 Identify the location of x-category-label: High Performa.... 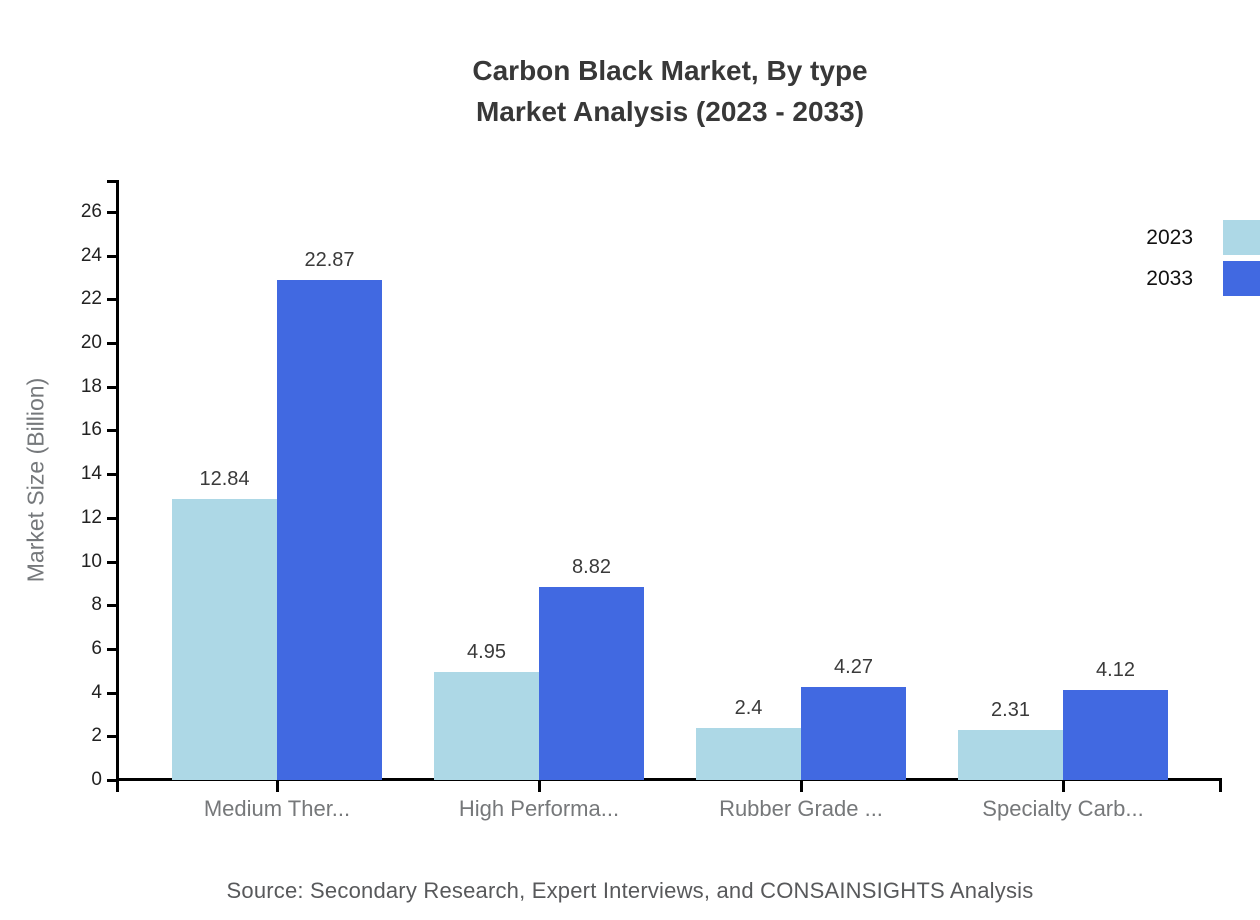
(539, 808).